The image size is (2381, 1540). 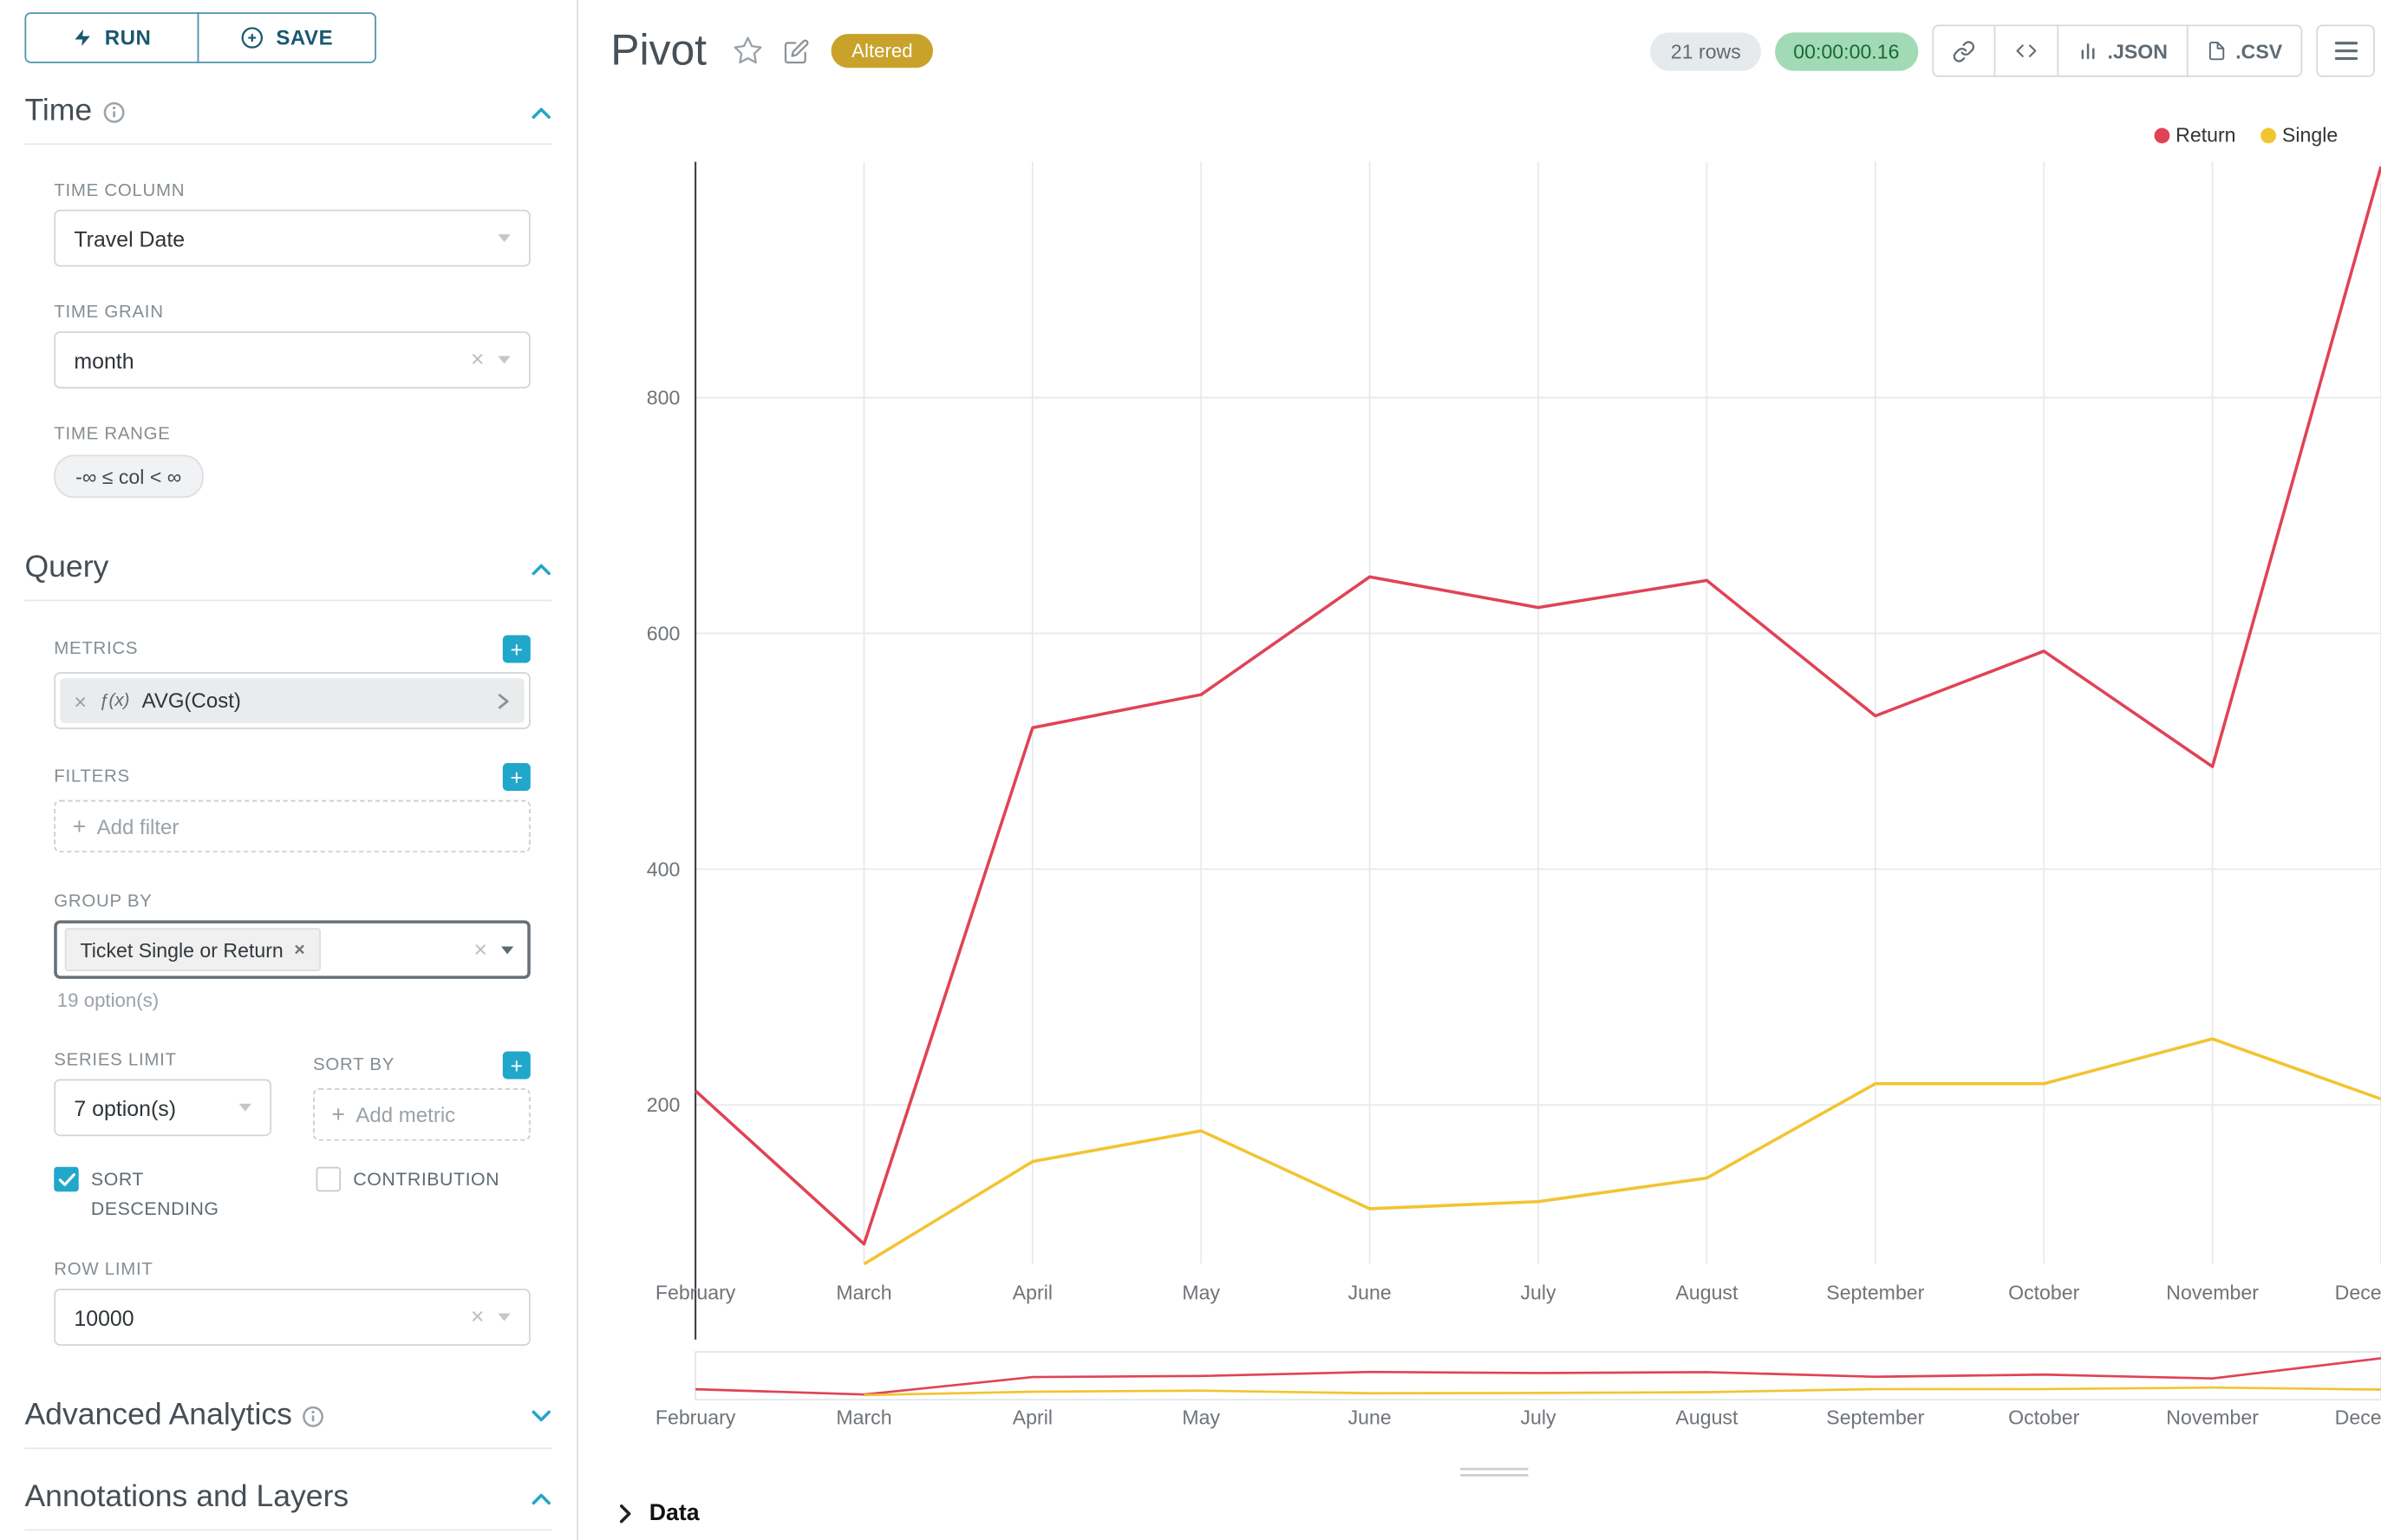 What do you see at coordinates (109, 313) in the screenshot?
I see `time-grain-label: TIME GRAIN` at bounding box center [109, 313].